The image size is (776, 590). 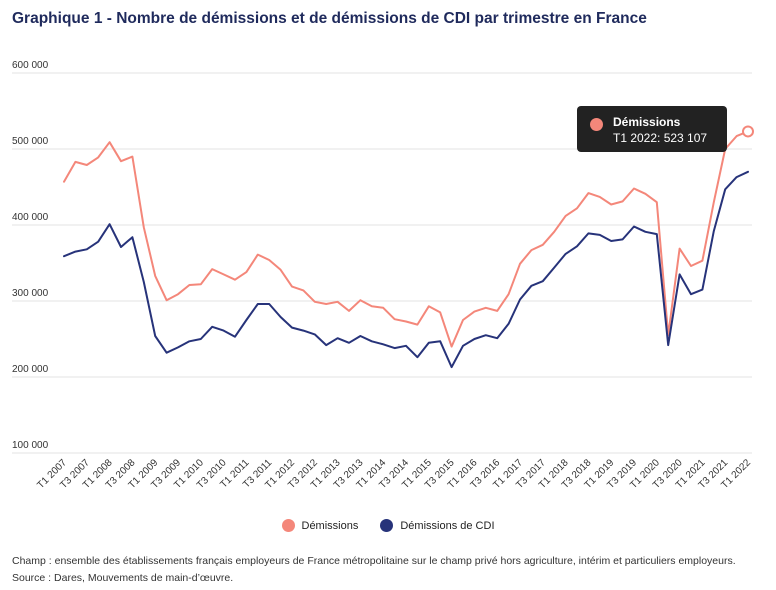 I want to click on tooltip-series-dot, so click(x=596, y=124).